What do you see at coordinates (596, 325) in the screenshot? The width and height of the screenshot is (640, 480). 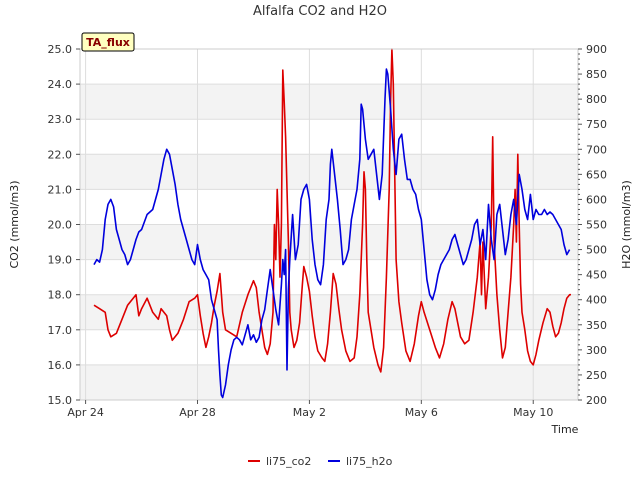 I see `y2-tick-label: 350` at bounding box center [596, 325].